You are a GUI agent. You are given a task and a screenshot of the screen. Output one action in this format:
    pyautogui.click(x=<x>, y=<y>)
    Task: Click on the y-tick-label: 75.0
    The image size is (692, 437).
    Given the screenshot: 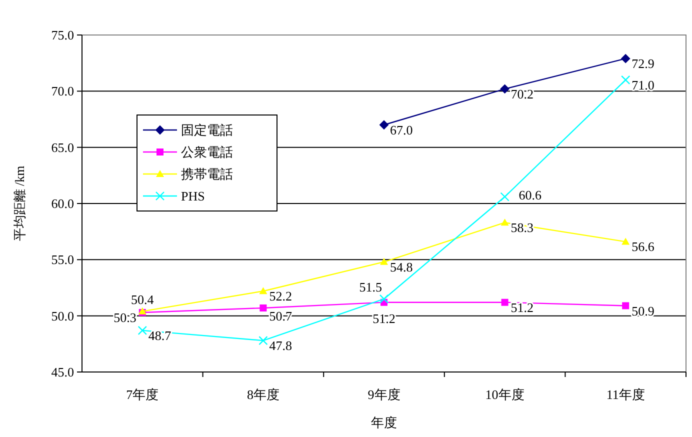 What is the action you would take?
    pyautogui.click(x=62, y=35)
    